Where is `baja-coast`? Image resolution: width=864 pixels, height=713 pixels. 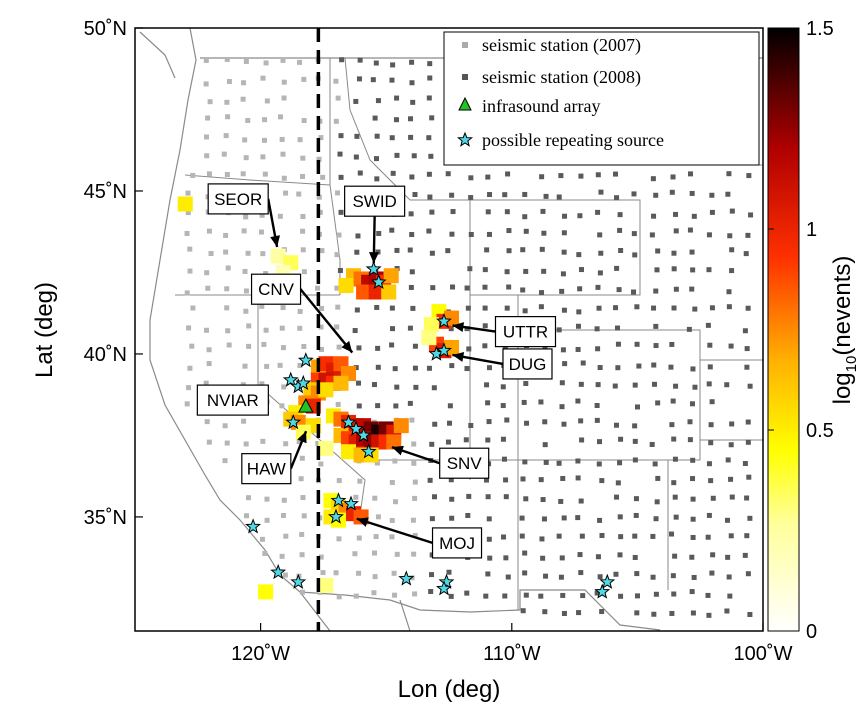
baja-coast is located at coordinates (315, 611).